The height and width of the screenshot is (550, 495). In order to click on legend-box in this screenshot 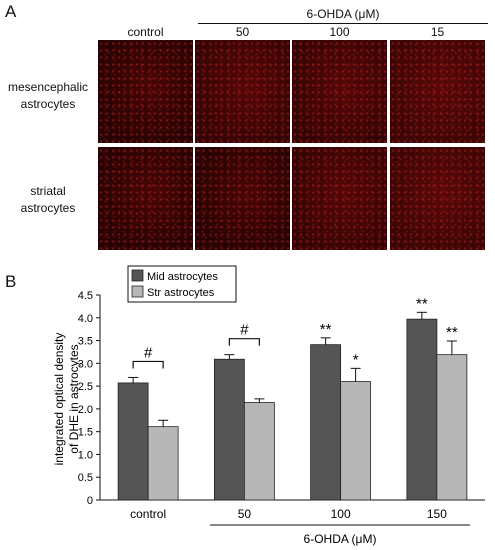, I will do `click(182, 284)`.